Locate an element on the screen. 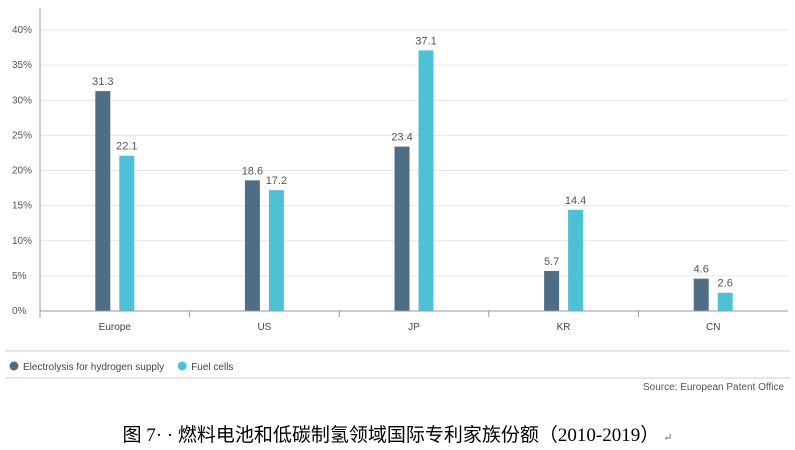 This screenshot has height=450, width=795. data-label: 17.2 is located at coordinates (276, 181).